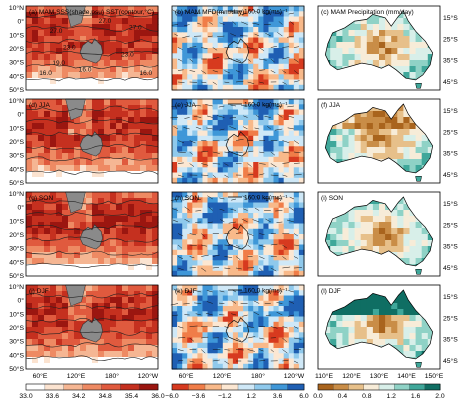  I want to click on lat-tick-label: 20°S, so click(16, 49).